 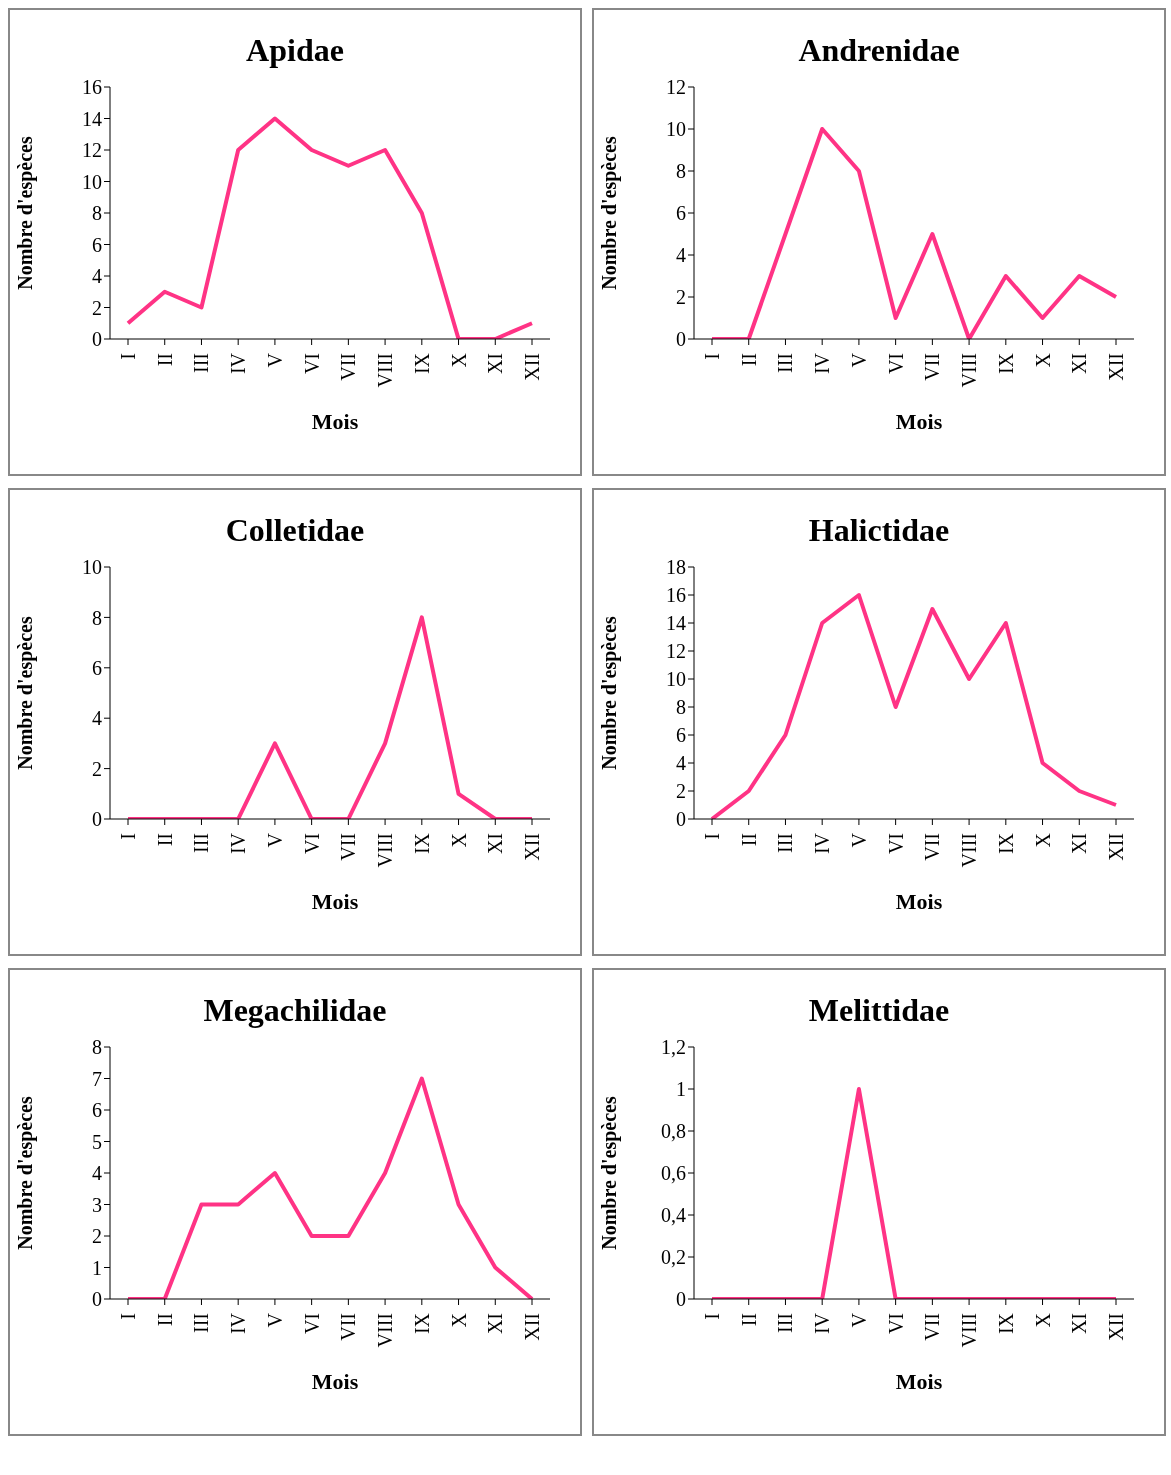 What do you see at coordinates (295, 530) in the screenshot?
I see `chart-title: Colletidae` at bounding box center [295, 530].